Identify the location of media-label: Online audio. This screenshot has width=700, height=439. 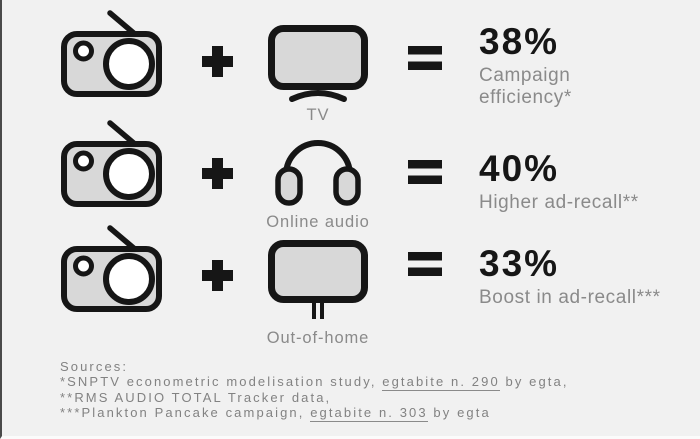
(318, 222).